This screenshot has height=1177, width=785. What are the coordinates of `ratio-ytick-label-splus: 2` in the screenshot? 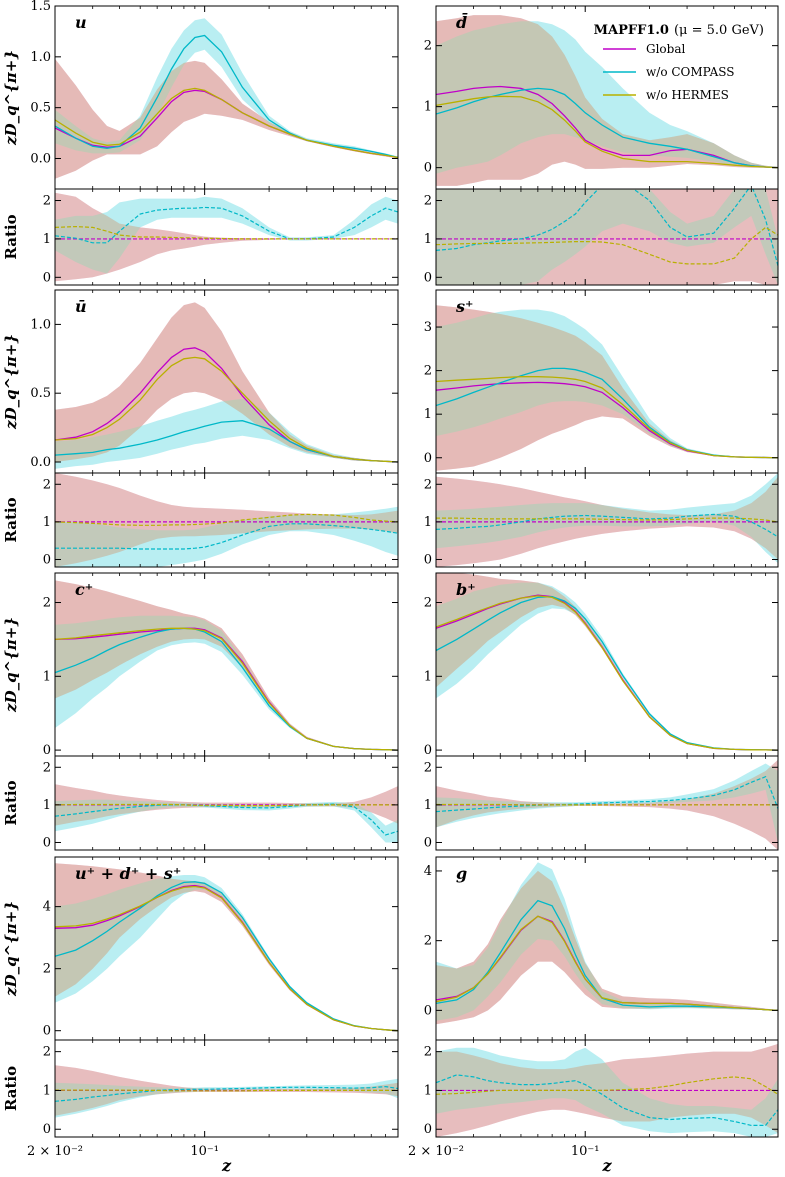 It's located at (428, 484).